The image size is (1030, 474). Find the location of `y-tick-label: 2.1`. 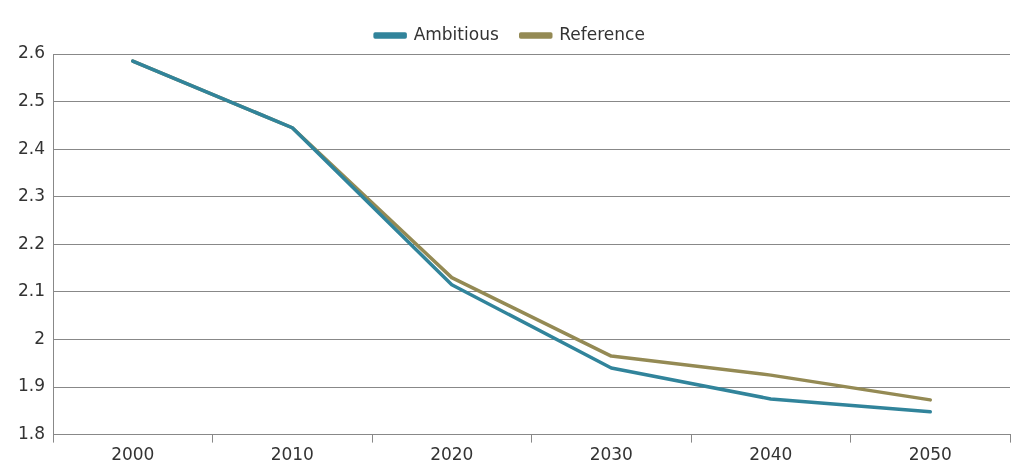

y-tick-label: 2.1 is located at coordinates (31, 290).